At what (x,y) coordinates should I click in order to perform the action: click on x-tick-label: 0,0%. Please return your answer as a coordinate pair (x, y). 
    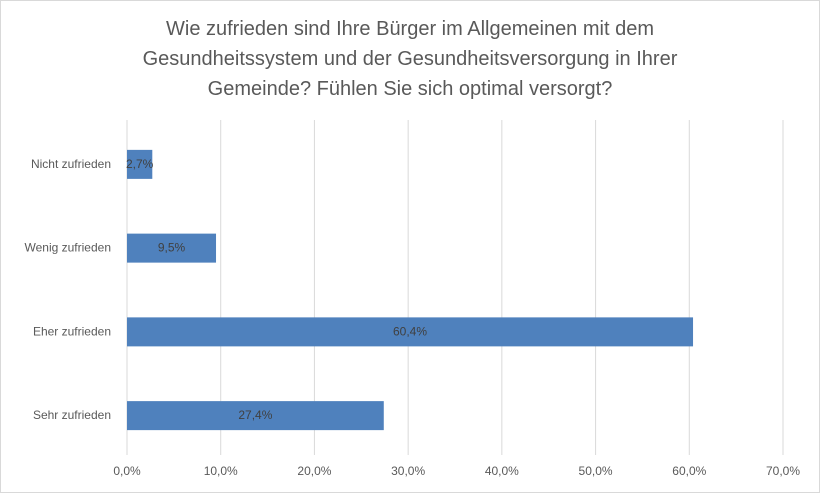
    Looking at the image, I should click on (127, 471).